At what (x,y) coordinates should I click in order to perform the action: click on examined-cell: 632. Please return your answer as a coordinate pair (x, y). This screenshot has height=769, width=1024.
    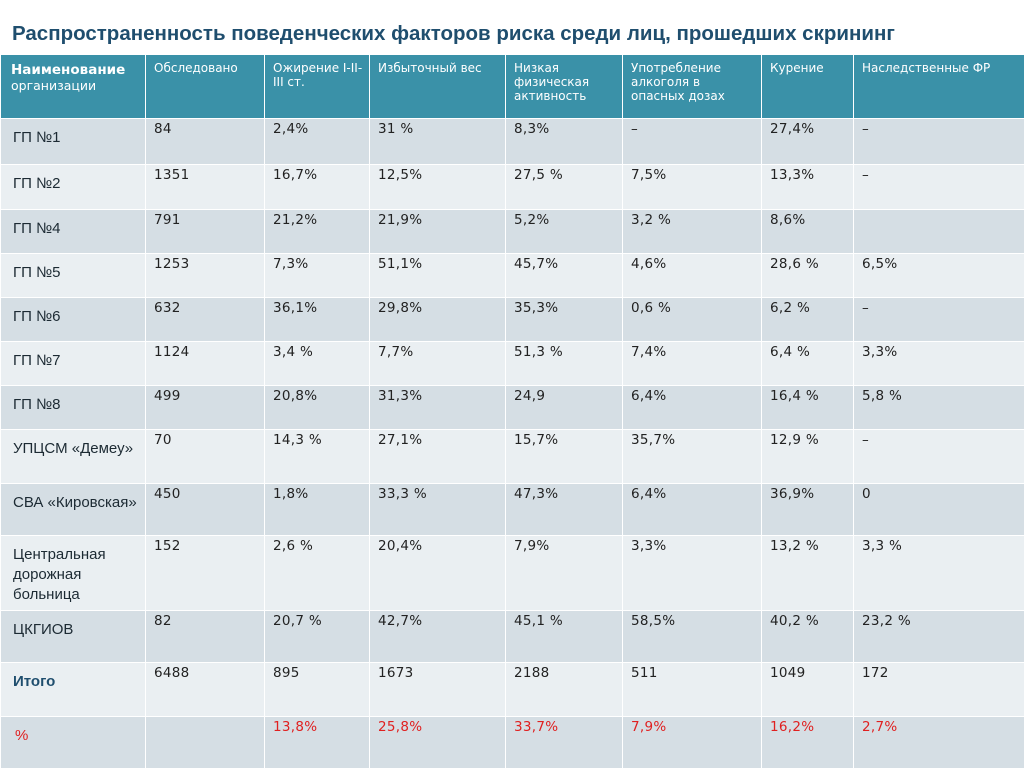
    Looking at the image, I should click on (205, 320).